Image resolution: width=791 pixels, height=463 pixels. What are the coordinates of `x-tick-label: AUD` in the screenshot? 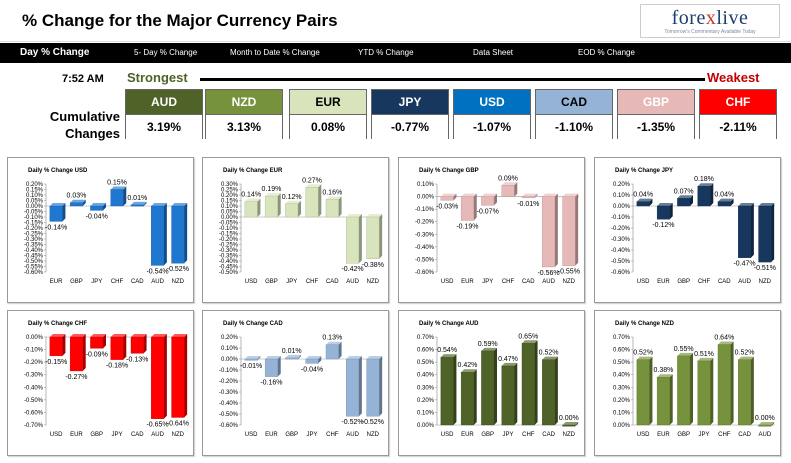 It's located at (765, 435).